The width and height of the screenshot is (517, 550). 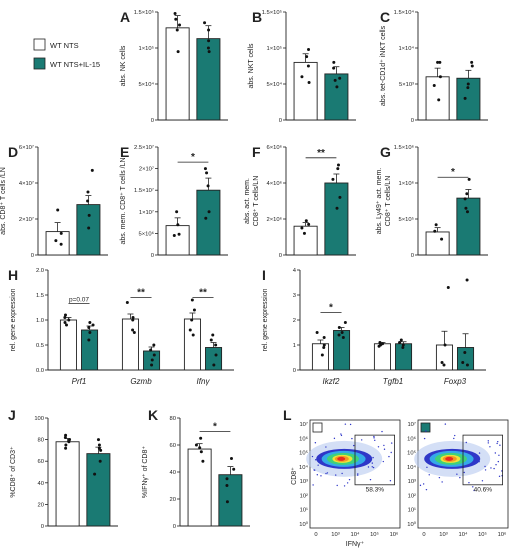 What do you see at coordinates (79, 300) in the screenshot?
I see `significance-label: p=0.07` at bounding box center [79, 300].